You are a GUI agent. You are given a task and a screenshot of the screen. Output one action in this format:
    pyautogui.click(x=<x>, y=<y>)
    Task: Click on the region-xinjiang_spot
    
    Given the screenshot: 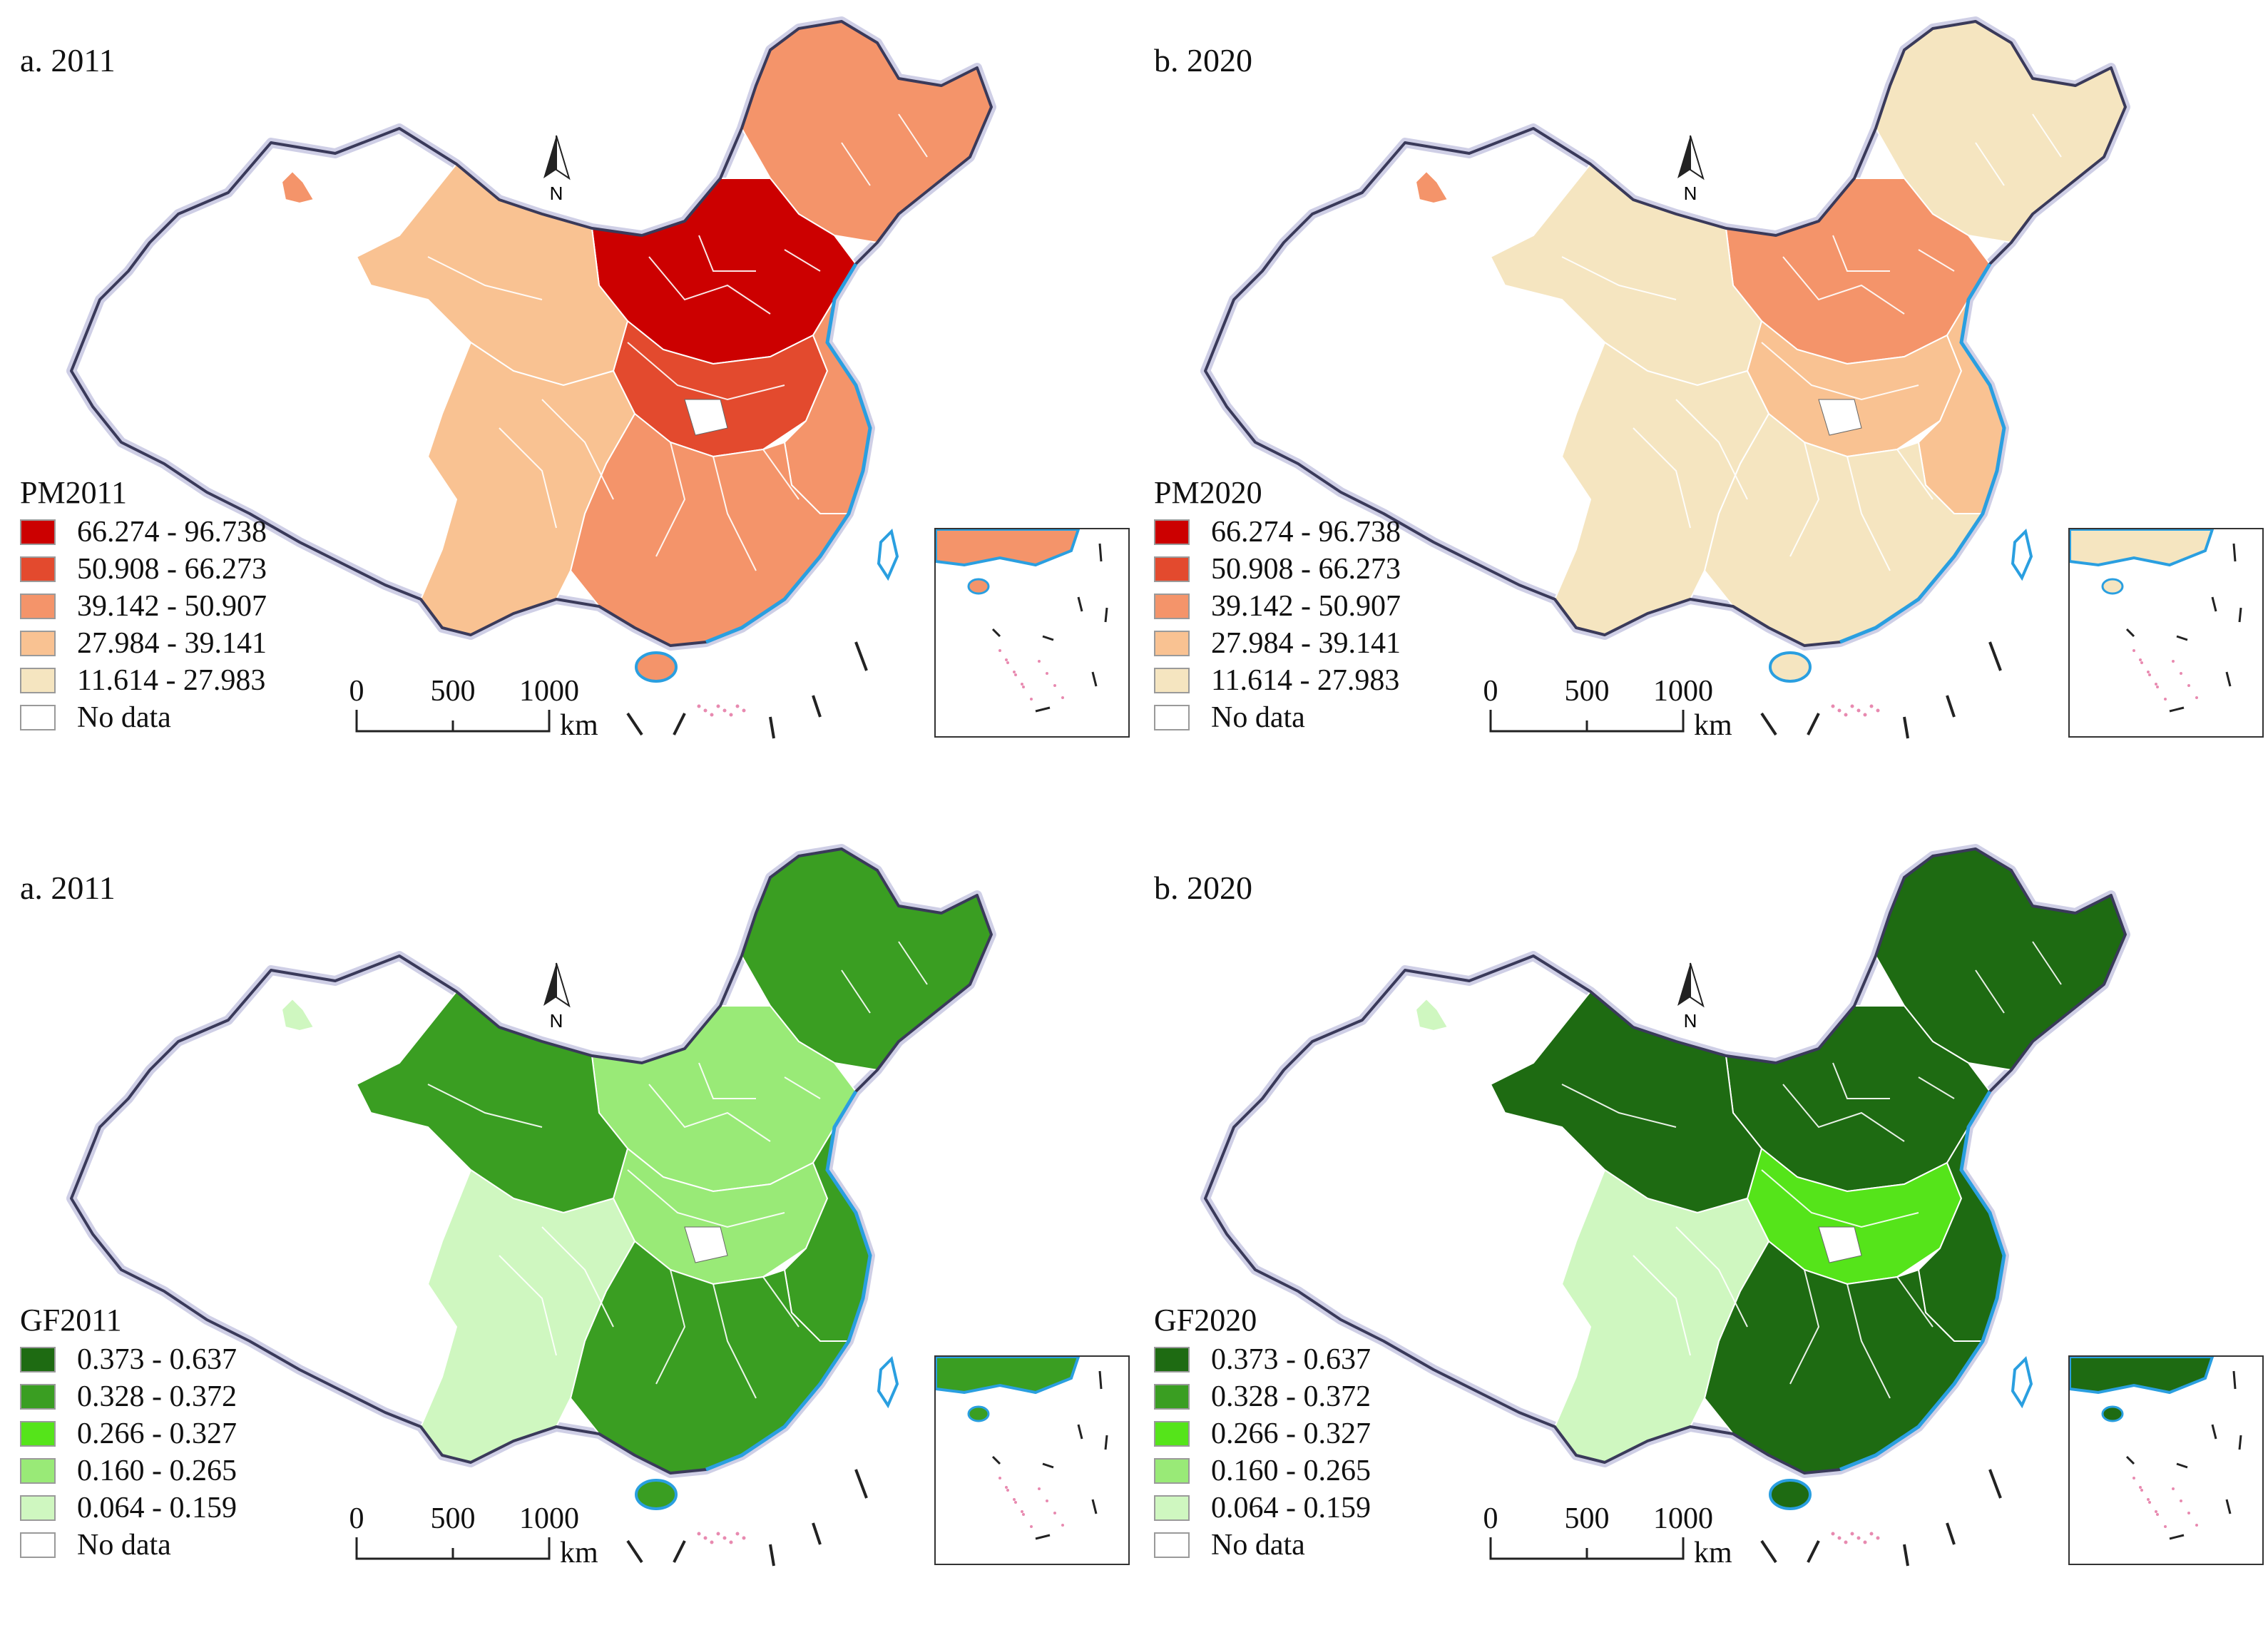 What is the action you would take?
    pyautogui.click(x=297, y=1015)
    